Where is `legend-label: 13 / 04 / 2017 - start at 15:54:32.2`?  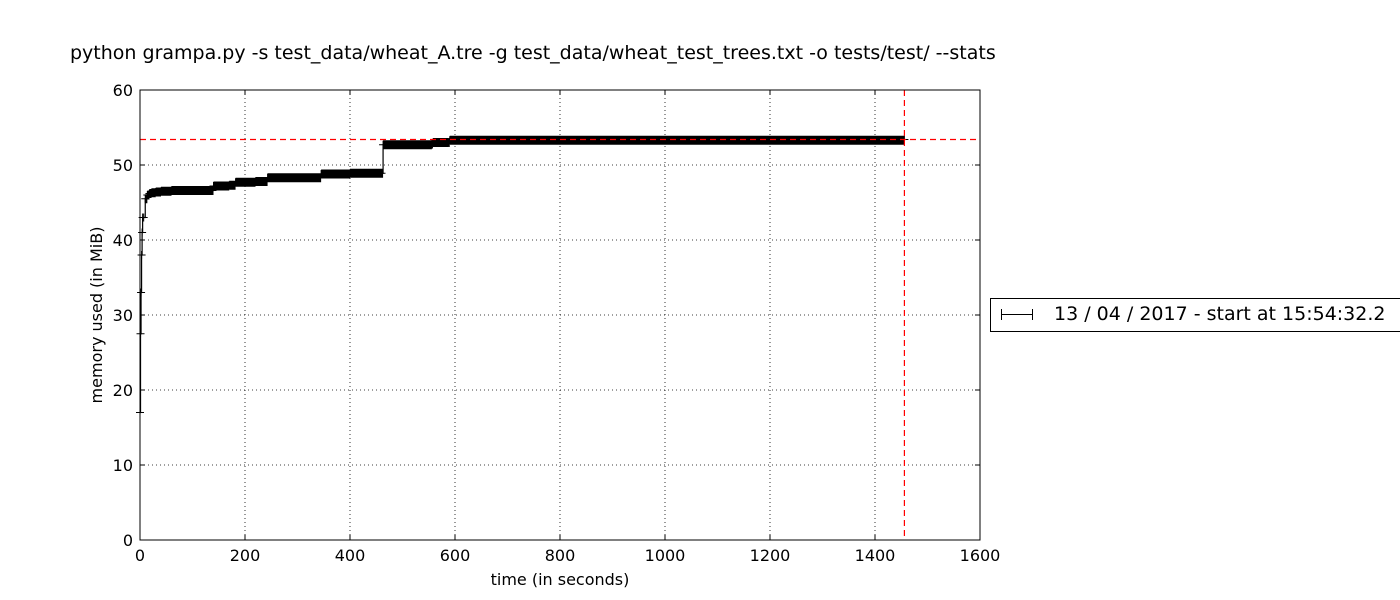
legend-label: 13 / 04 / 2017 - start at 15:54:32.2 is located at coordinates (1220, 314).